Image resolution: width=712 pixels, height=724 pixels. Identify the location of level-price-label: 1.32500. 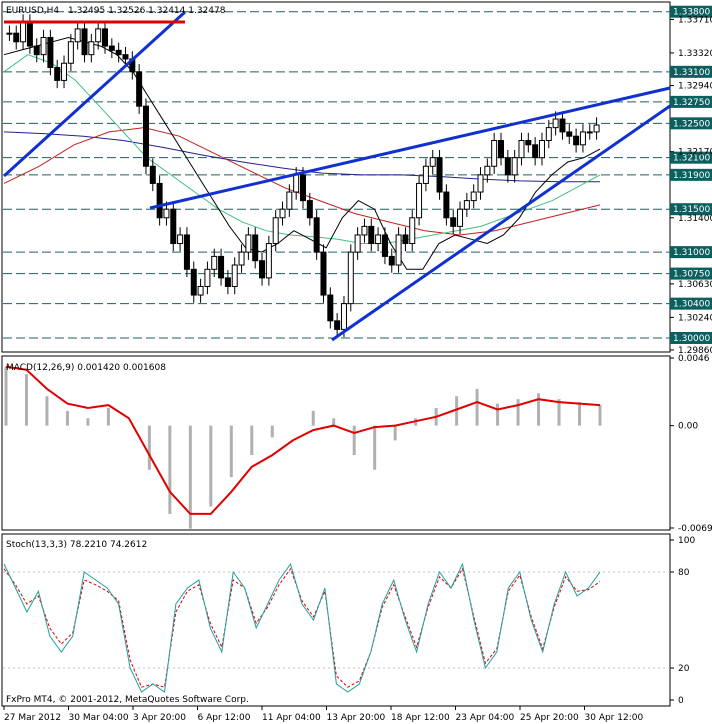
(691, 124).